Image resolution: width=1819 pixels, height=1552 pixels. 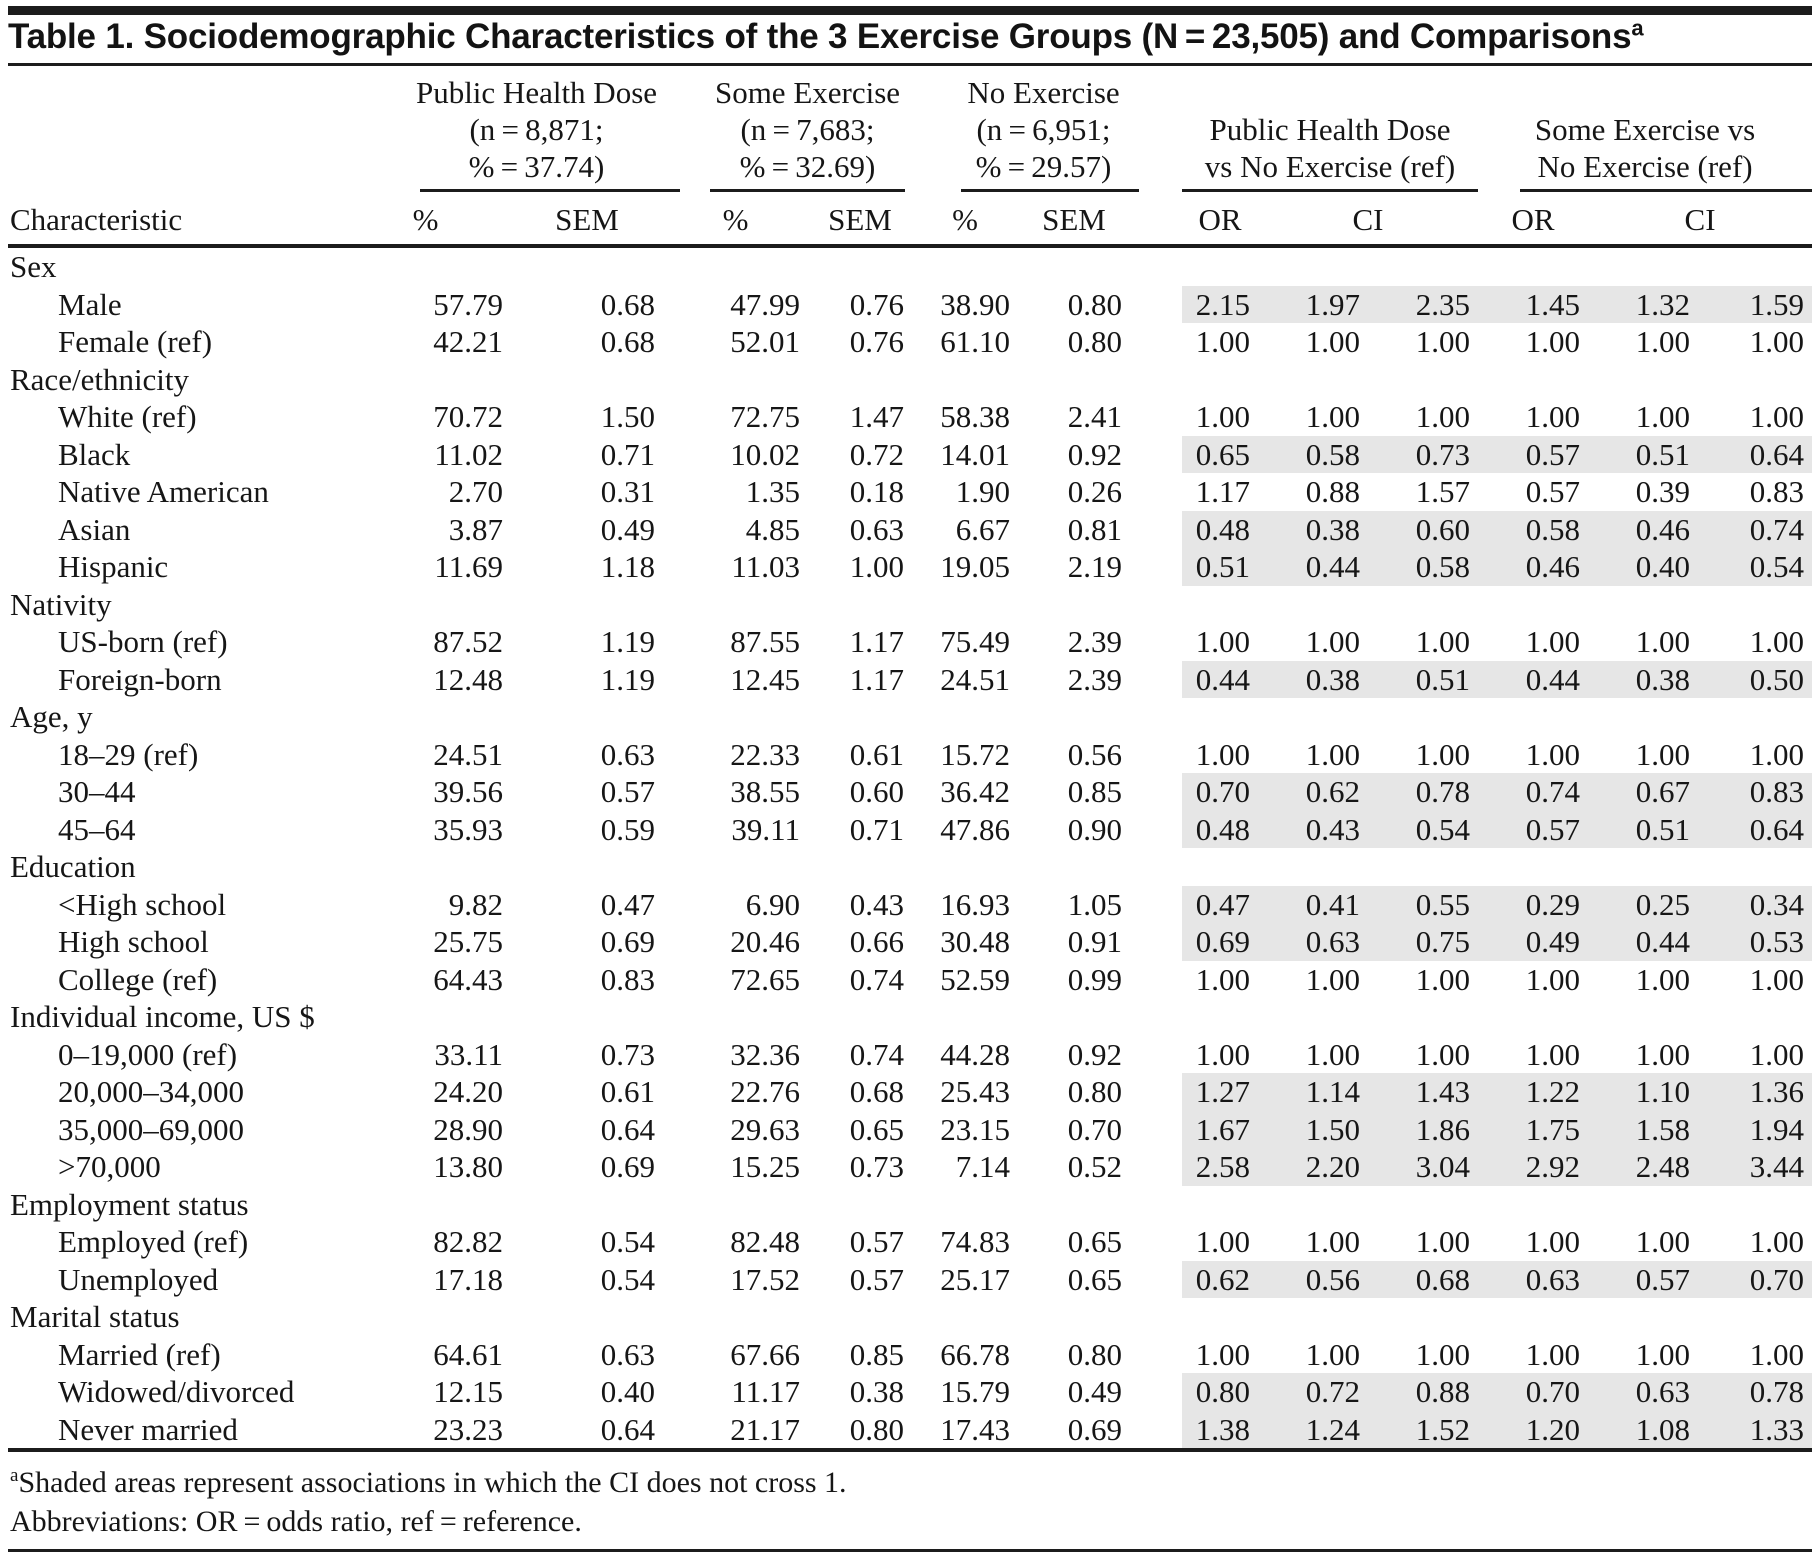 What do you see at coordinates (113, 566) in the screenshot?
I see `row-label: Hispanic` at bounding box center [113, 566].